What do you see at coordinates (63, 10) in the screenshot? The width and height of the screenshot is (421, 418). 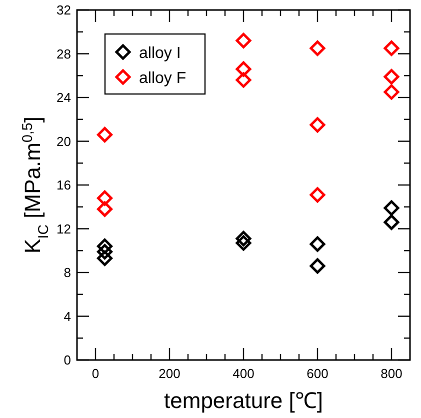 I see `y-tick-label: 32` at bounding box center [63, 10].